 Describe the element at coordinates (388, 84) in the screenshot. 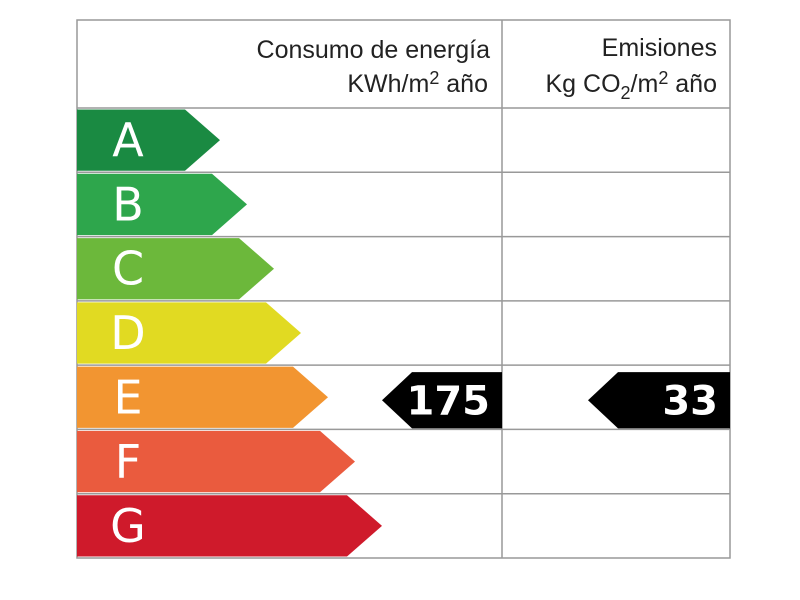

I see `unit-part: KWh/m` at that location.